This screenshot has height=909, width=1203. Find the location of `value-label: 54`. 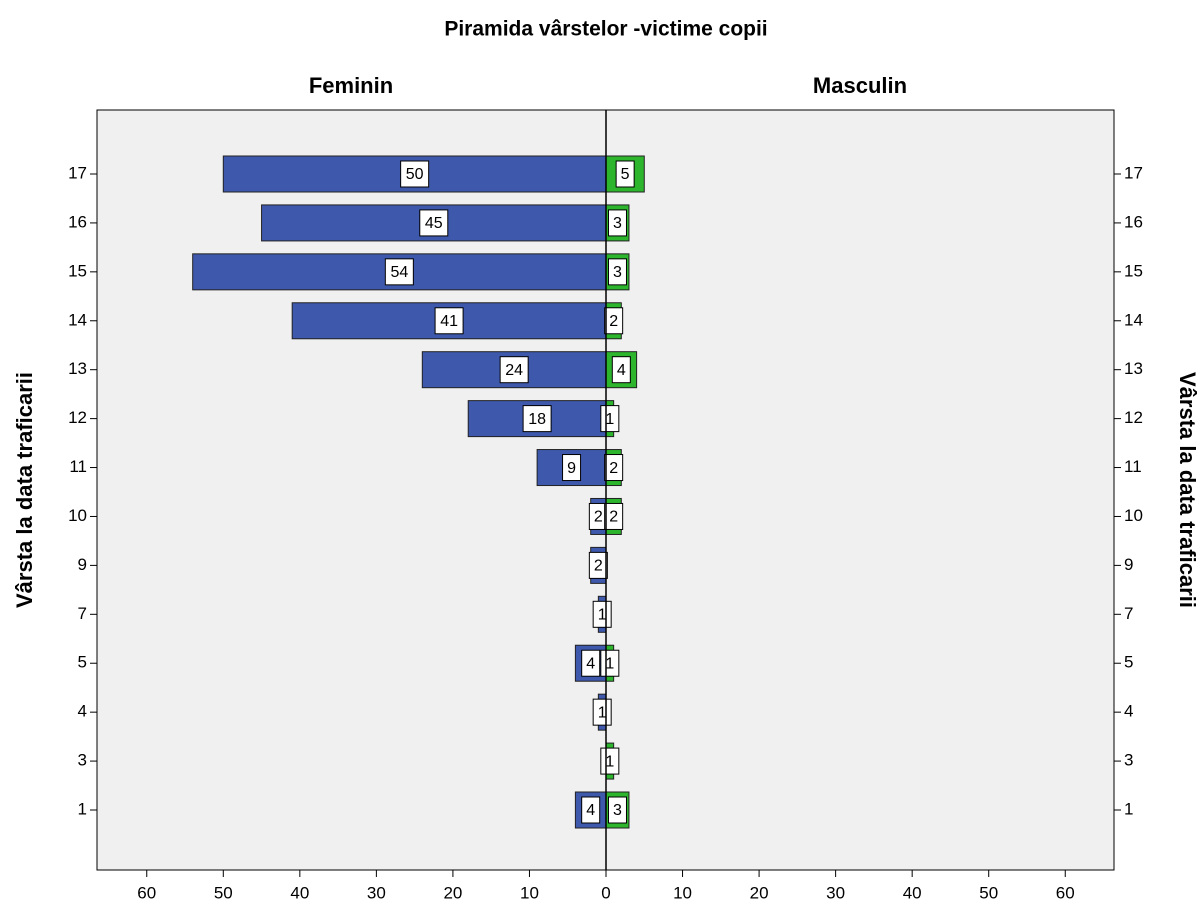

value-label: 54 is located at coordinates (399, 272).